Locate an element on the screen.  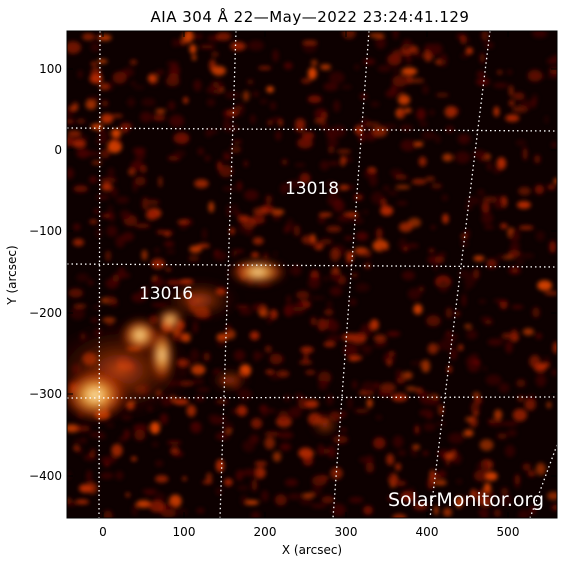
region-label-13016: 13016 is located at coordinates (166, 294).